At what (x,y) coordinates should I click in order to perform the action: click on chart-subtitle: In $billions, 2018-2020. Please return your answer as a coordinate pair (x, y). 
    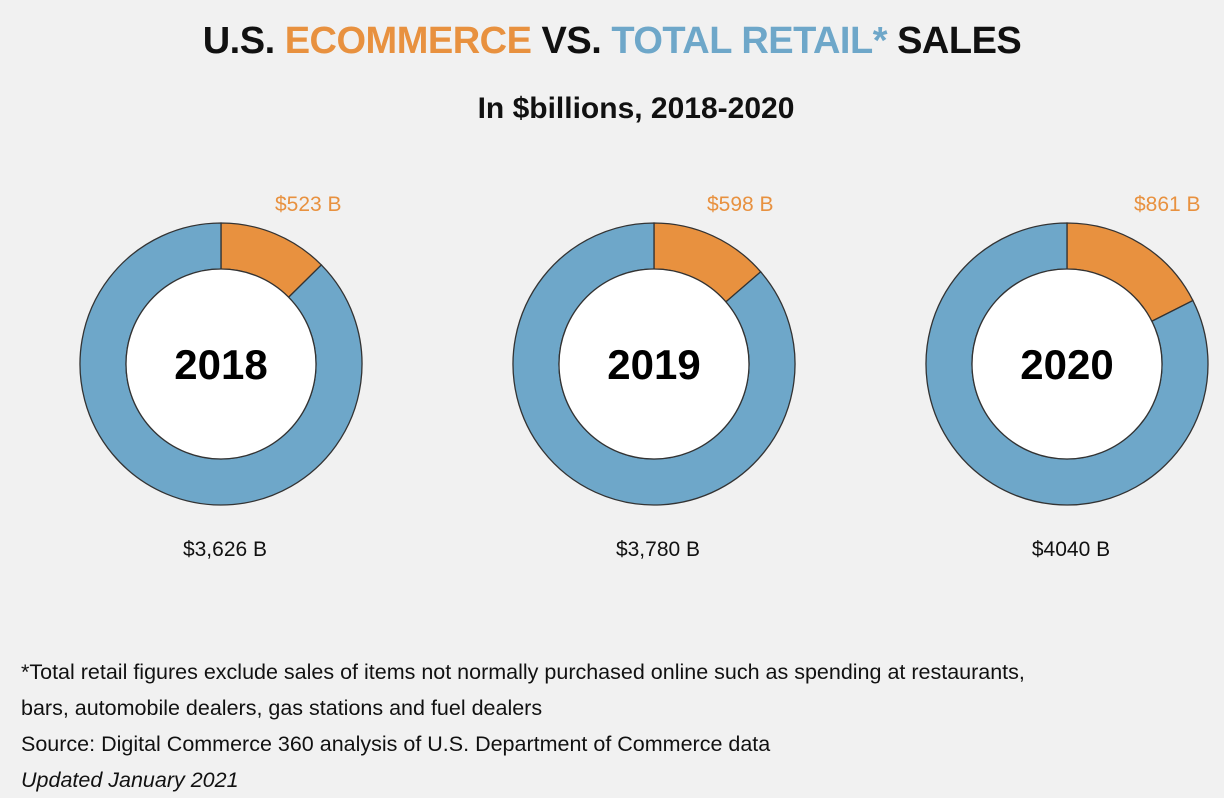
    Looking at the image, I should click on (636, 108).